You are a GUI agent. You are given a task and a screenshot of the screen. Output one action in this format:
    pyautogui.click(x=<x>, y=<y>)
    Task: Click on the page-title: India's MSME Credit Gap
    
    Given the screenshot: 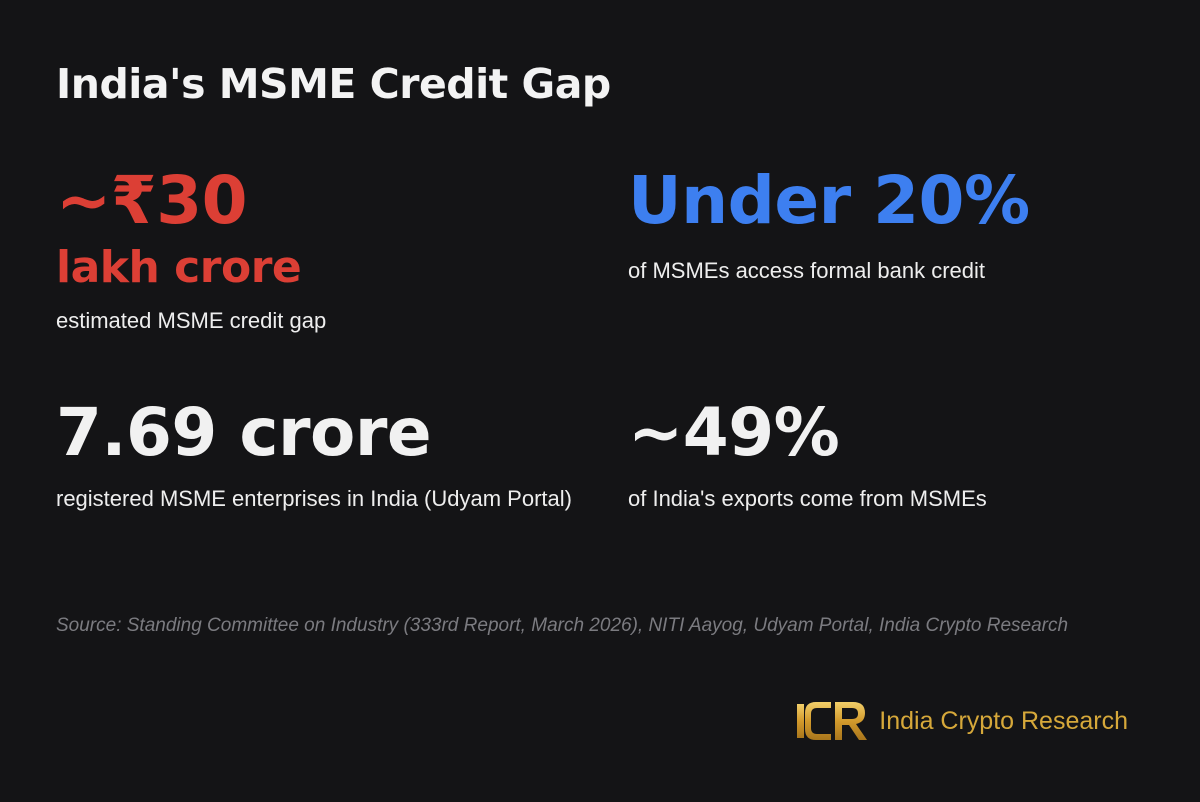 What is the action you would take?
    pyautogui.click(x=333, y=84)
    